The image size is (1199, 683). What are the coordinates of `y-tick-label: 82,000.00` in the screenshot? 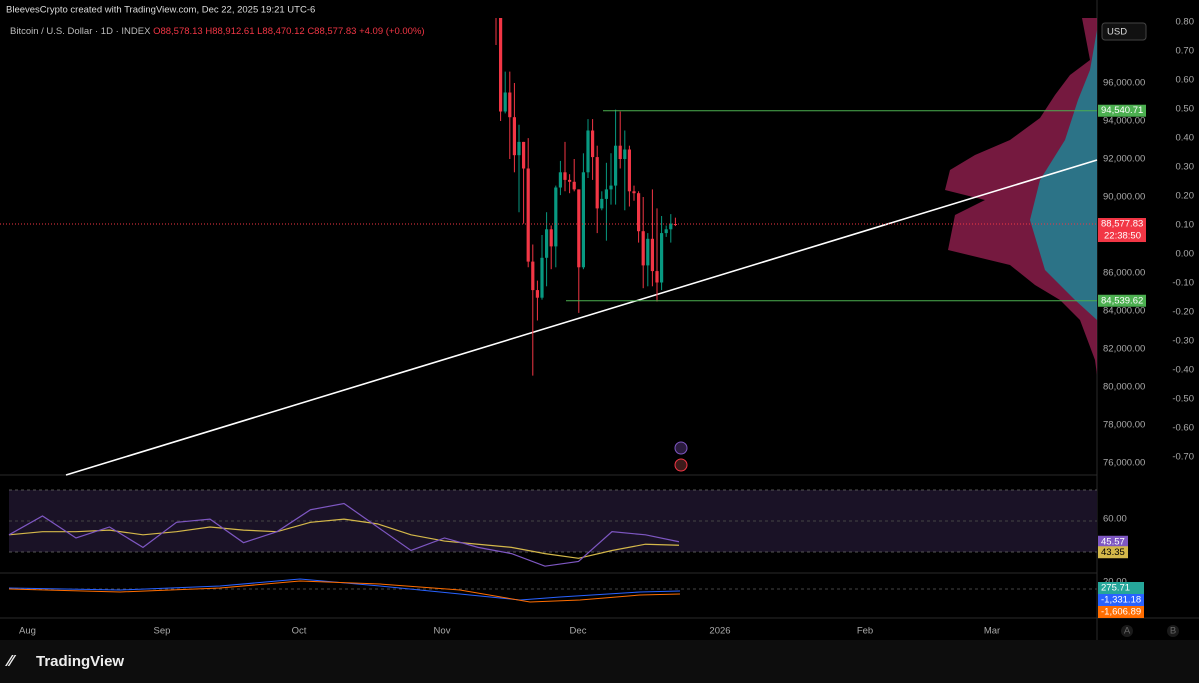 It's located at (1124, 349).